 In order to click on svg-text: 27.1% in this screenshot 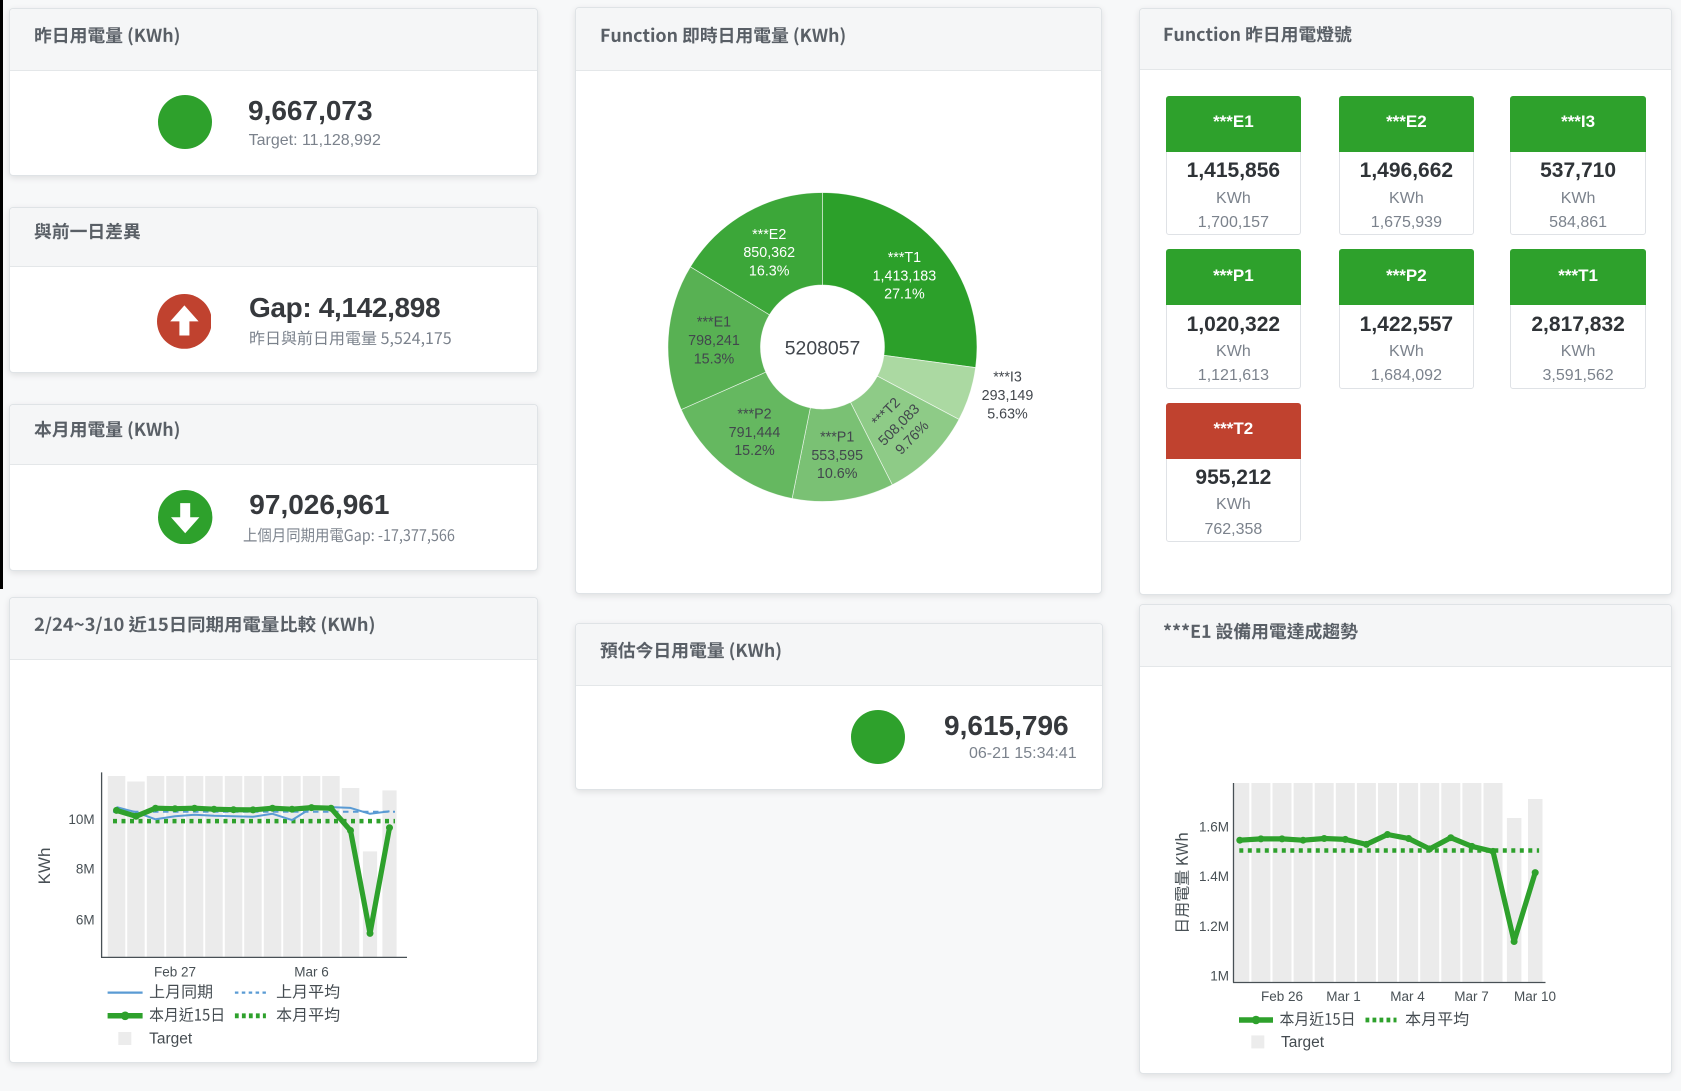, I will do `click(904, 295)`.